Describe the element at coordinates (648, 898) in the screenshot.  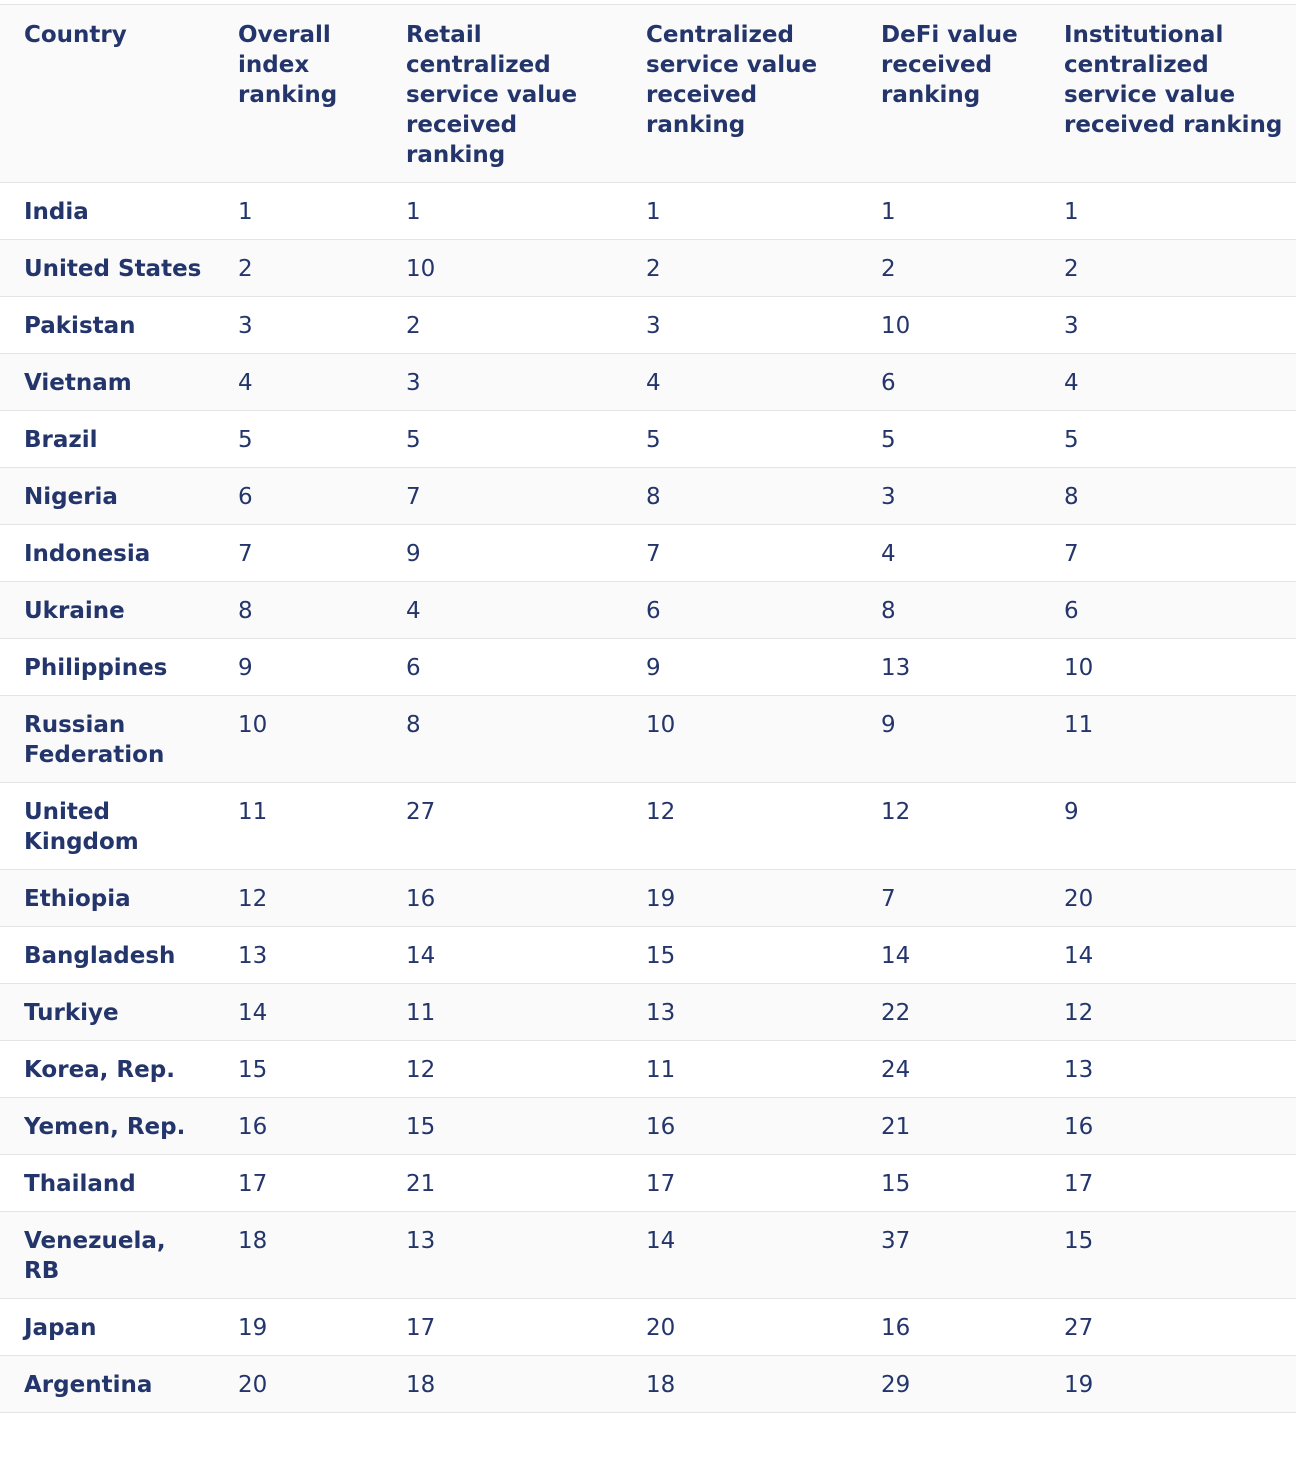
I see `table-row: Ethiopia 12 16 19 7 20` at that location.